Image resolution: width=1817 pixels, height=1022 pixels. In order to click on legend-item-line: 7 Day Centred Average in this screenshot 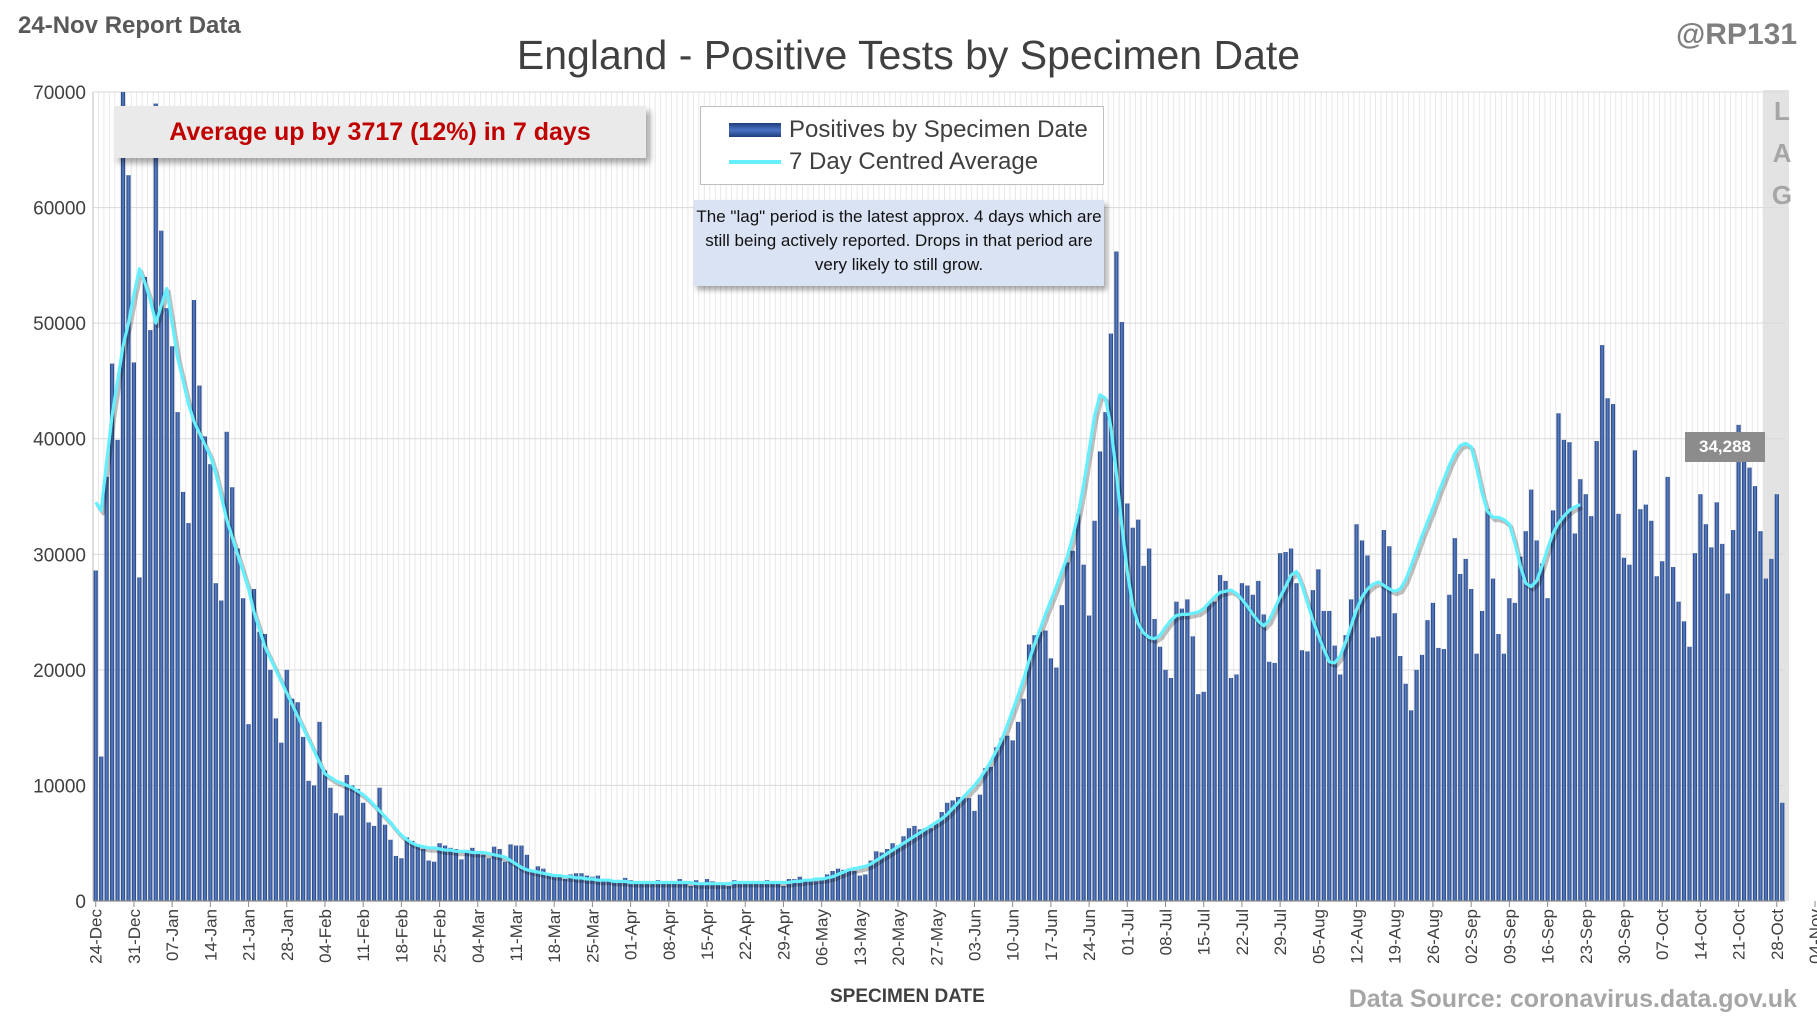, I will do `click(883, 162)`.